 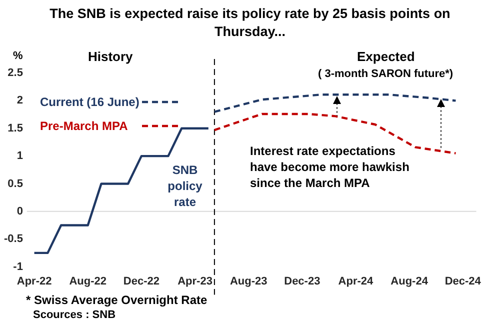 What do you see at coordinates (90, 102) in the screenshot?
I see `legend-label: Current (16 June)` at bounding box center [90, 102].